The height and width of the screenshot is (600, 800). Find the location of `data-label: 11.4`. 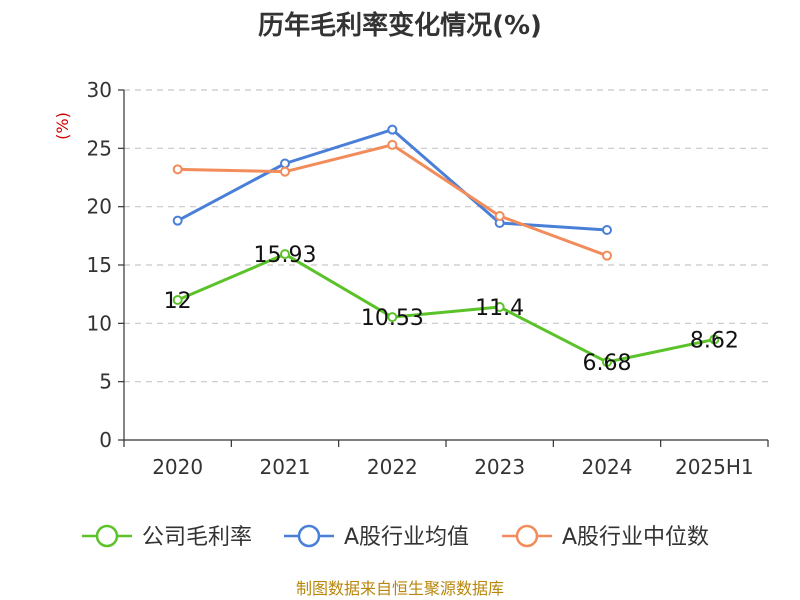

data-label: 11.4 is located at coordinates (499, 308).